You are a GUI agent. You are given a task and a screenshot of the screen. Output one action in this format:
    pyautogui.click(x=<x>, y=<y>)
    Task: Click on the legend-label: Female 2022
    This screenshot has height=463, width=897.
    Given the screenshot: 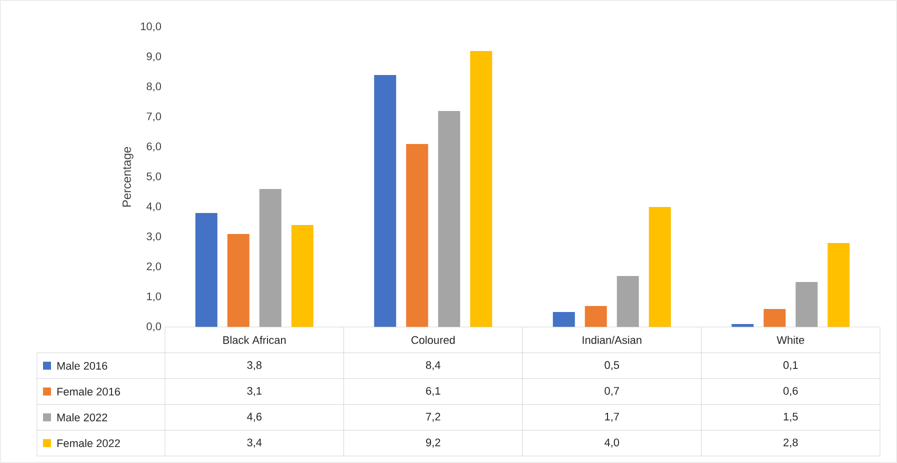 What is the action you would take?
    pyautogui.click(x=88, y=443)
    